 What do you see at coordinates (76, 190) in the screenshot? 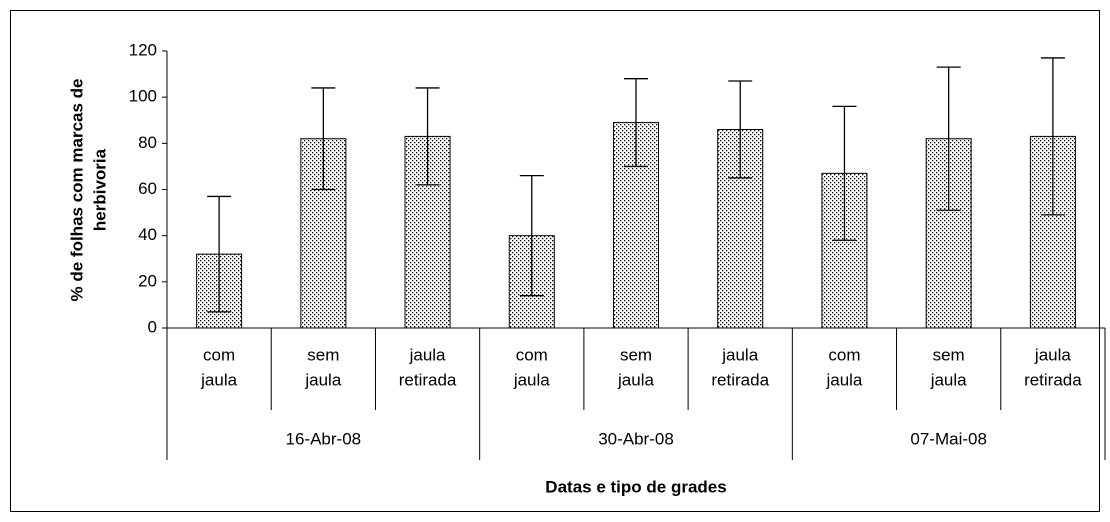
I see `y-axis-title: % de folhas com marcas de` at bounding box center [76, 190].